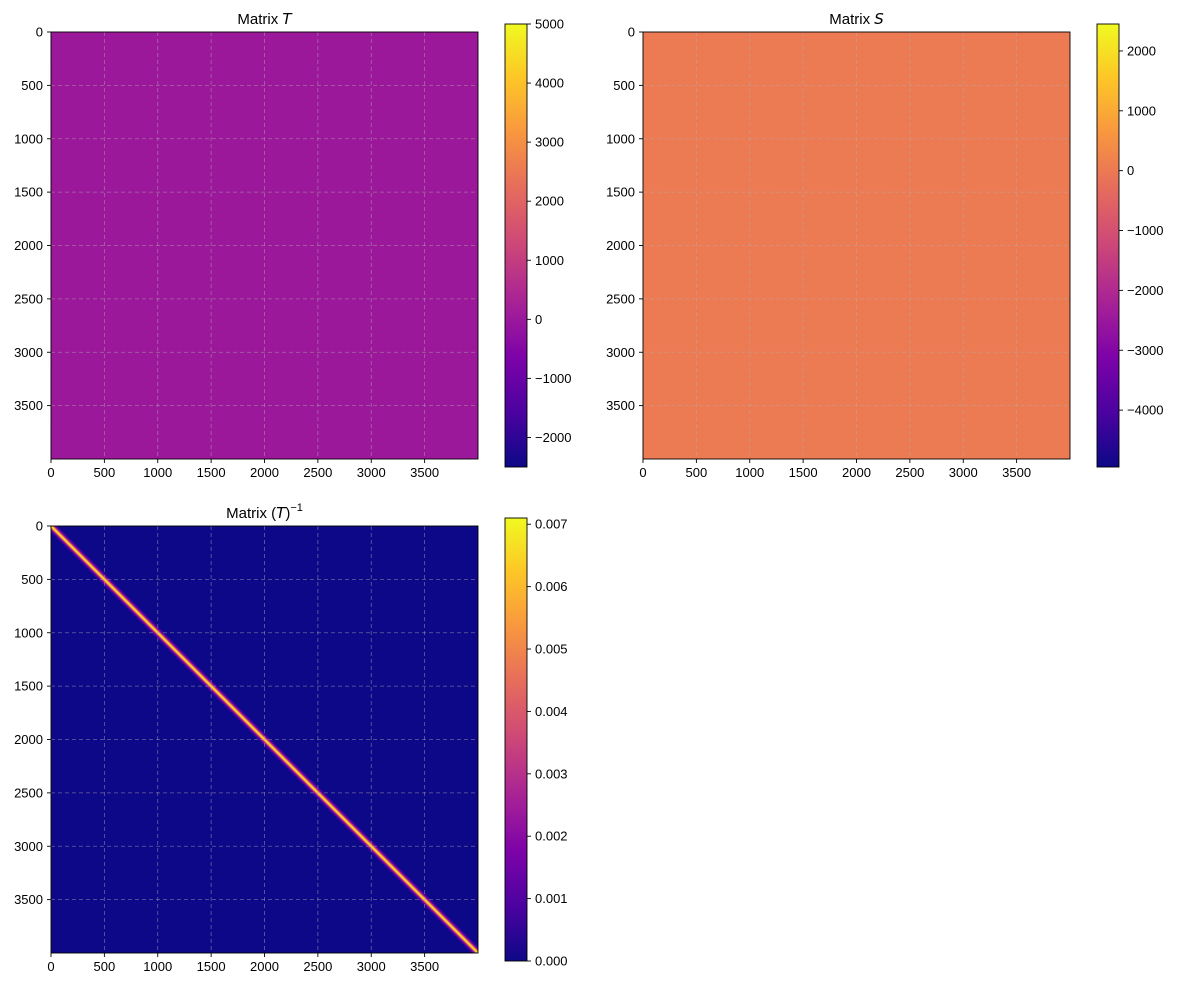 The image size is (1187, 985). I want to click on colorbar-tick-label: 0.002, so click(551, 836).